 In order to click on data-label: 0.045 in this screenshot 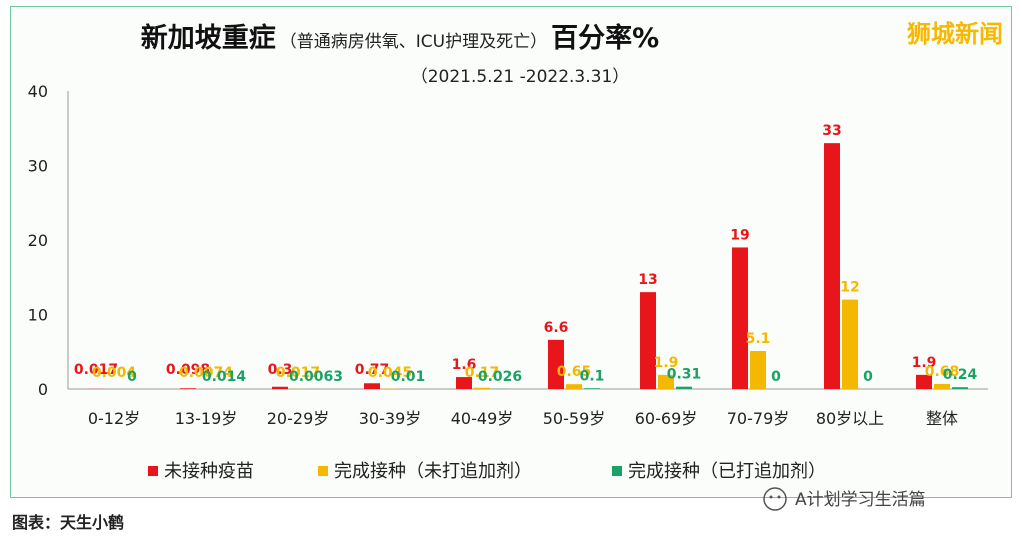, I will do `click(390, 373)`.